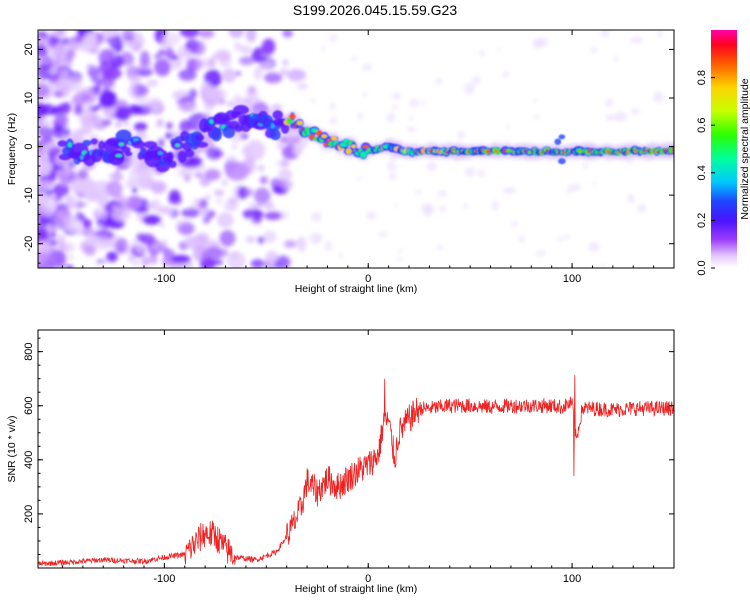 The image size is (750, 605). What do you see at coordinates (368, 579) in the screenshot?
I see `x-tick-label: 0` at bounding box center [368, 579].